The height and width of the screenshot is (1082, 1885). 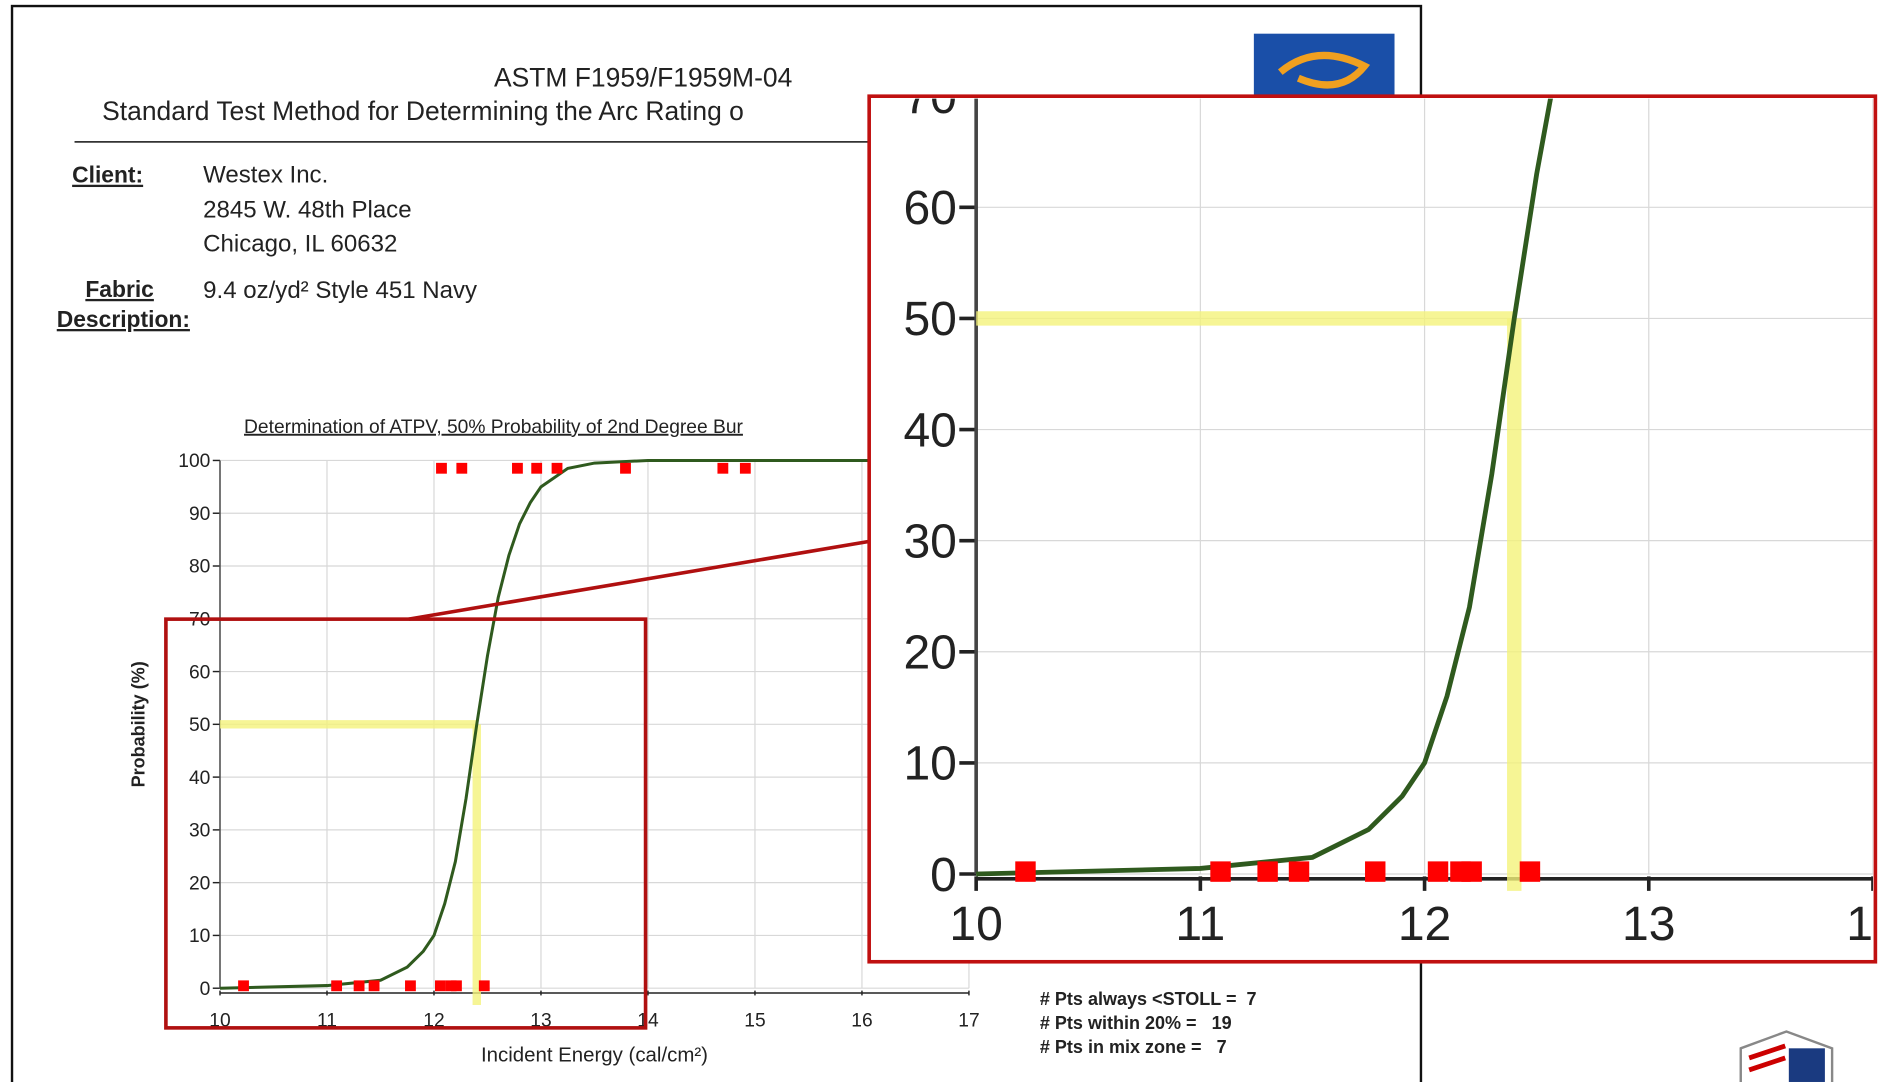 I want to click on x-tick-label: 16, so click(x=861, y=1021).